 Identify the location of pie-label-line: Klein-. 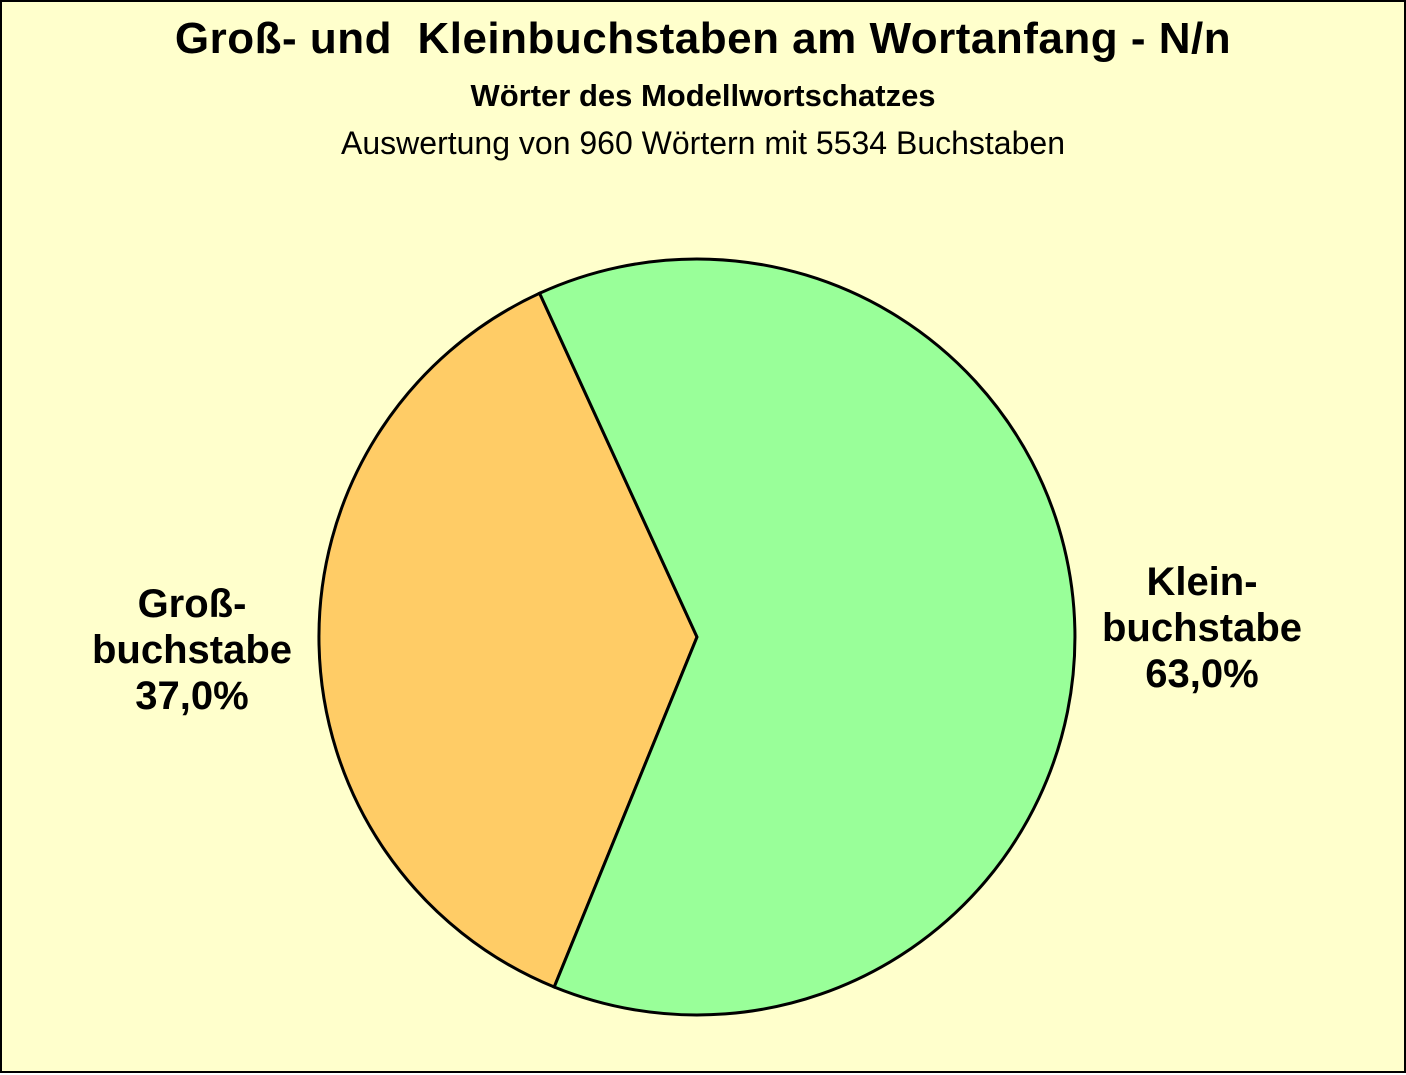
(1202, 582).